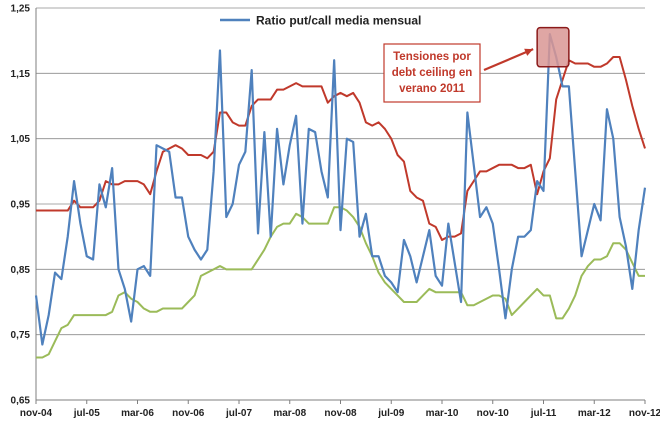  What do you see at coordinates (338, 21) in the screenshot?
I see `legend-label: Ratio put/call media mensual` at bounding box center [338, 21].